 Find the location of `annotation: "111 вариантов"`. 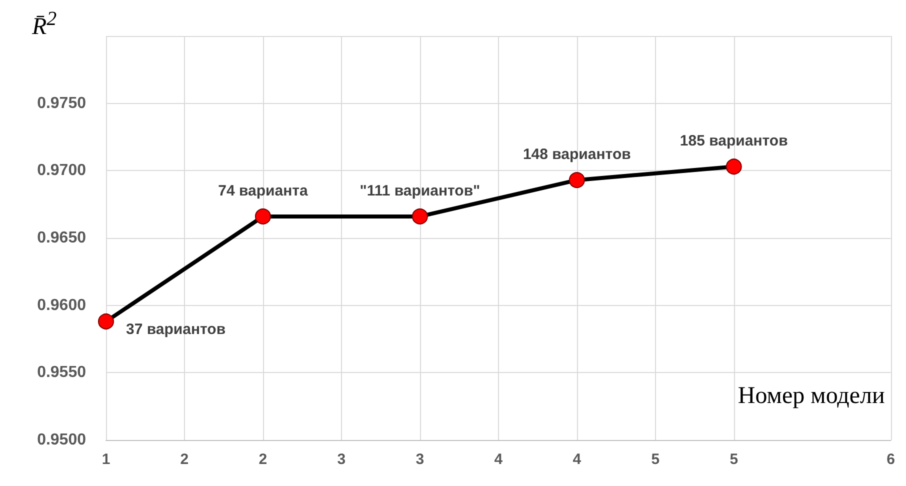

annotation: "111 вариантов" is located at coordinates (420, 191).